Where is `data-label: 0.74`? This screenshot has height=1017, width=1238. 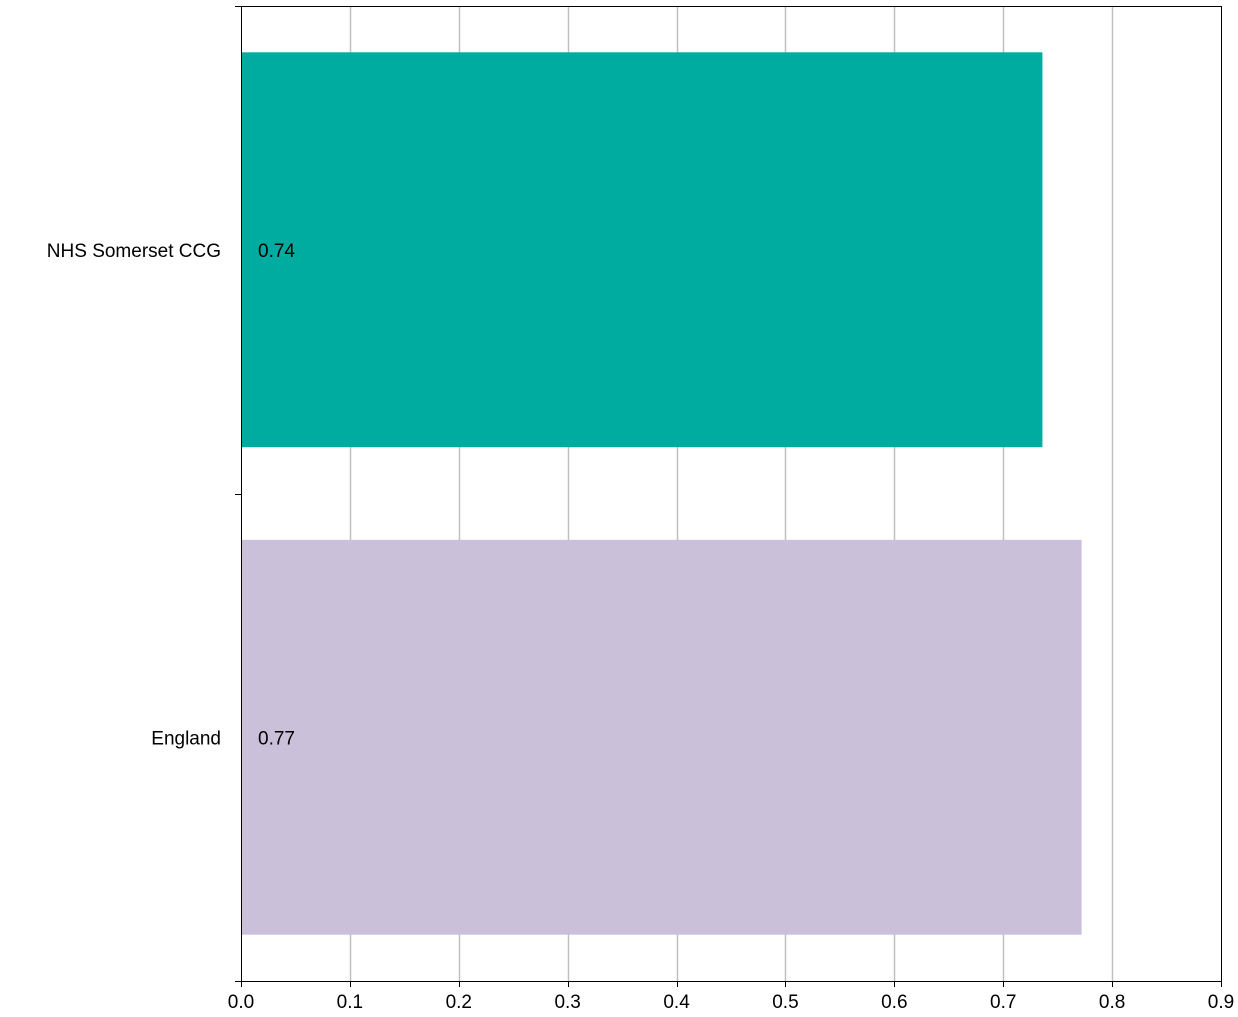 data-label: 0.74 is located at coordinates (276, 251).